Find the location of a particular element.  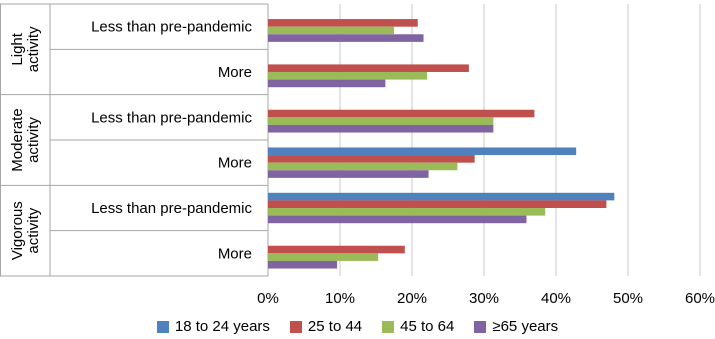

legend-item: 45 to 64 is located at coordinates (418, 326).